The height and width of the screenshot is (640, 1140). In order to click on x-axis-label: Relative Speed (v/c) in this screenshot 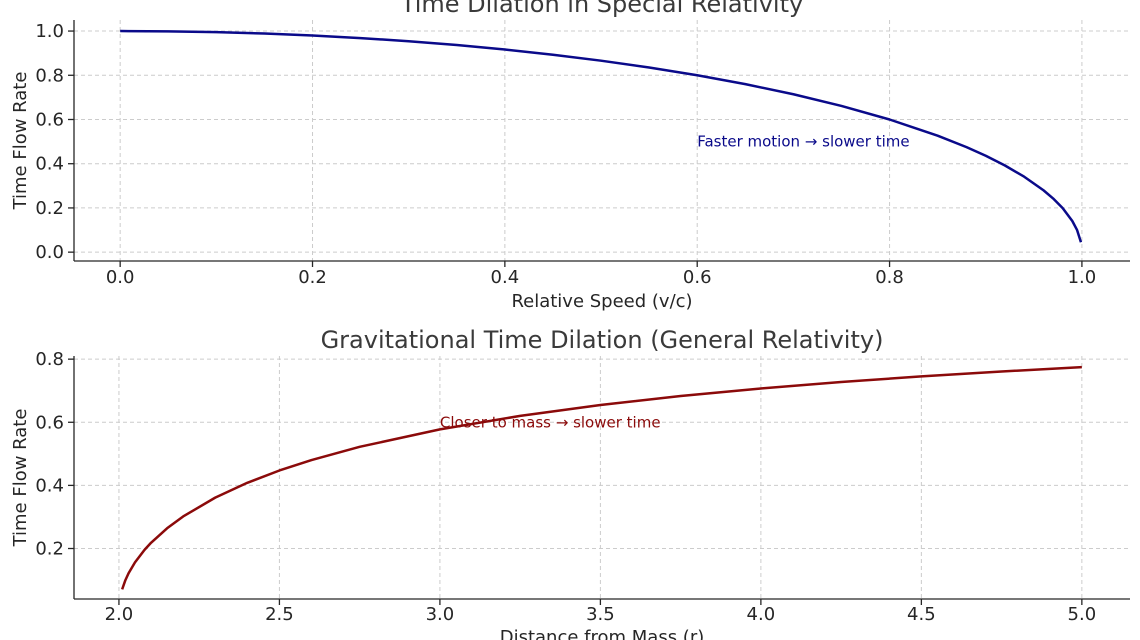, I will do `click(601, 301)`.